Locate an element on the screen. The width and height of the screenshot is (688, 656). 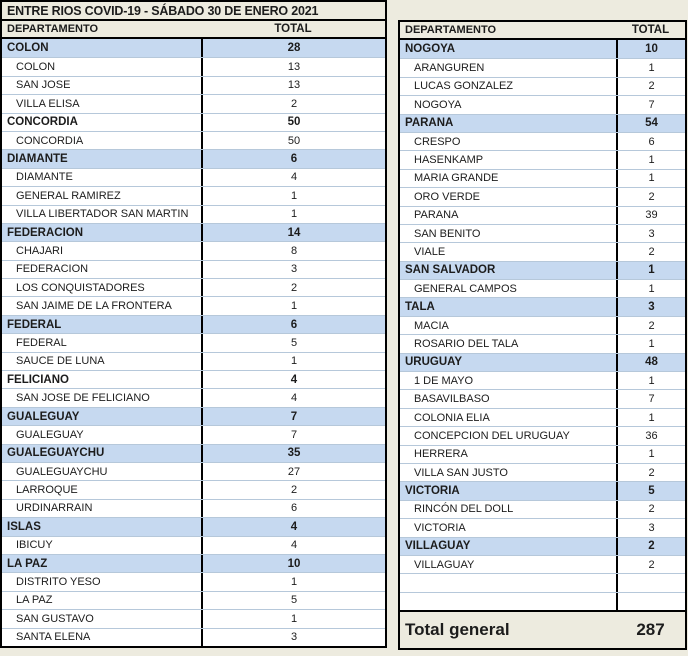
department-cell: ORO VERDE is located at coordinates (447, 196).